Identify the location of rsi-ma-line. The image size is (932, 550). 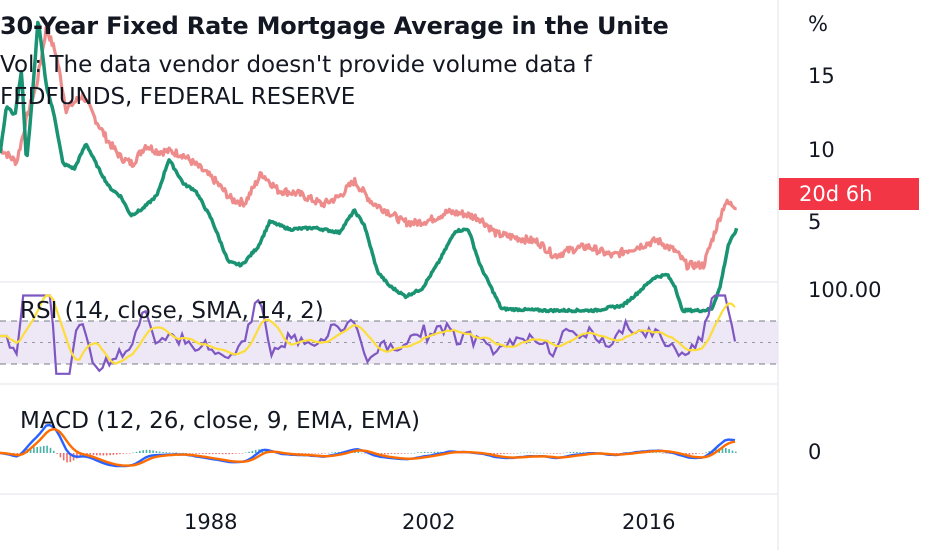
(368, 329).